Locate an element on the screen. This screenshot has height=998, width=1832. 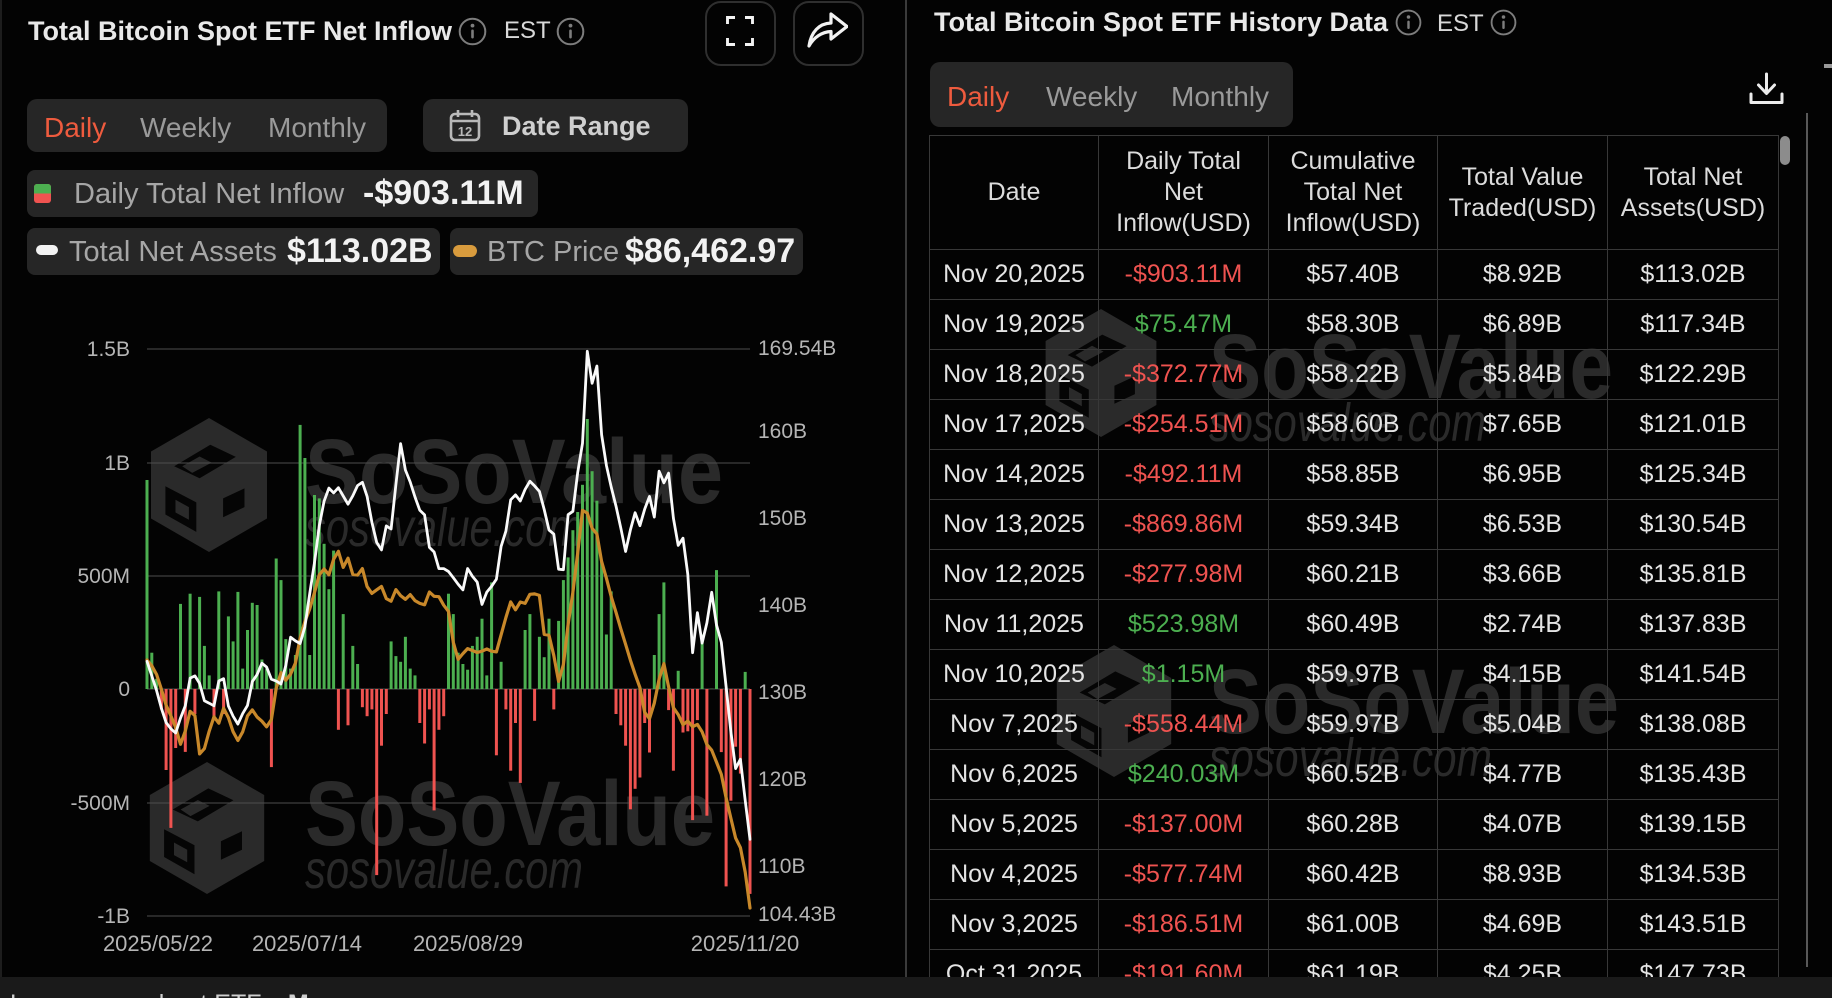
svg-text: 150B is located at coordinates (782, 518).